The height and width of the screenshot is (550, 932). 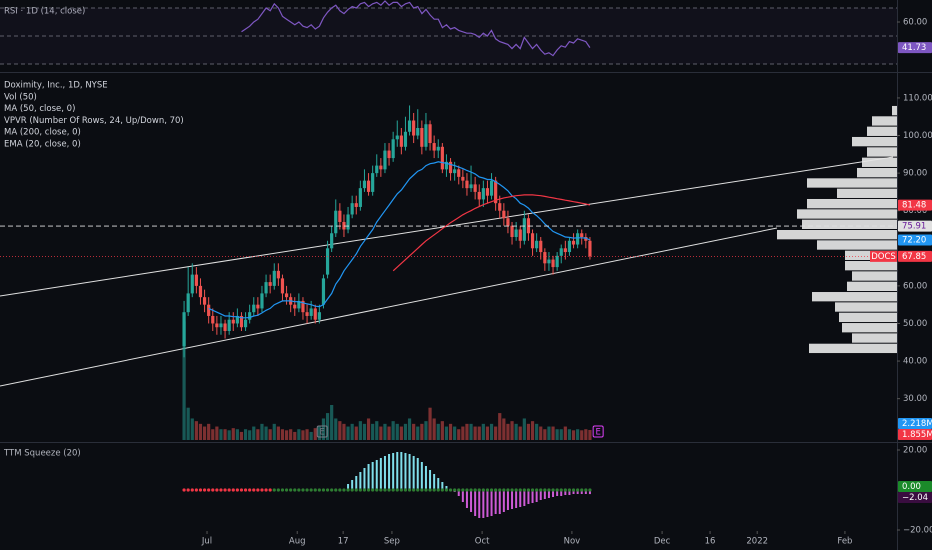 I want to click on event-label: E, so click(x=322, y=433).